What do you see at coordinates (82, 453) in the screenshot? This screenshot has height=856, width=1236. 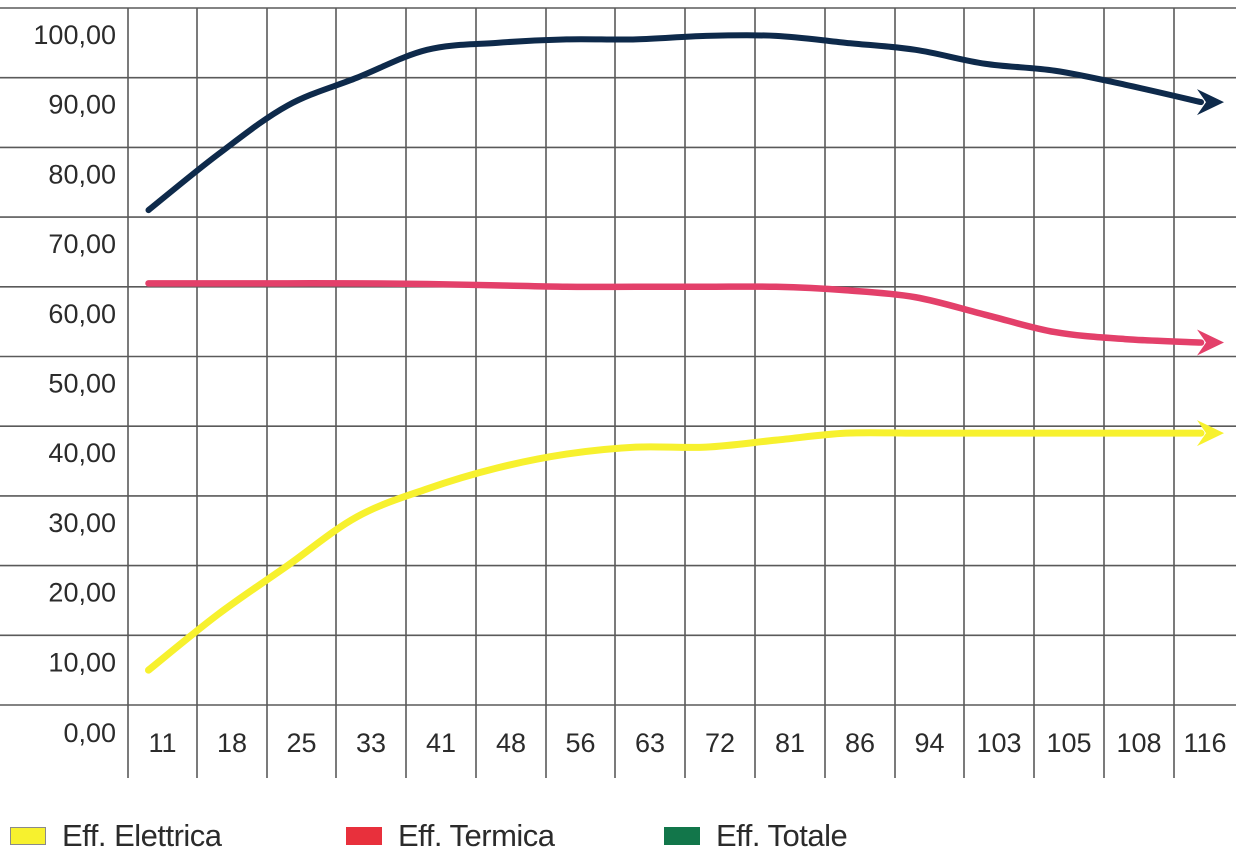 I see `y-tick-label: 40,00` at bounding box center [82, 453].